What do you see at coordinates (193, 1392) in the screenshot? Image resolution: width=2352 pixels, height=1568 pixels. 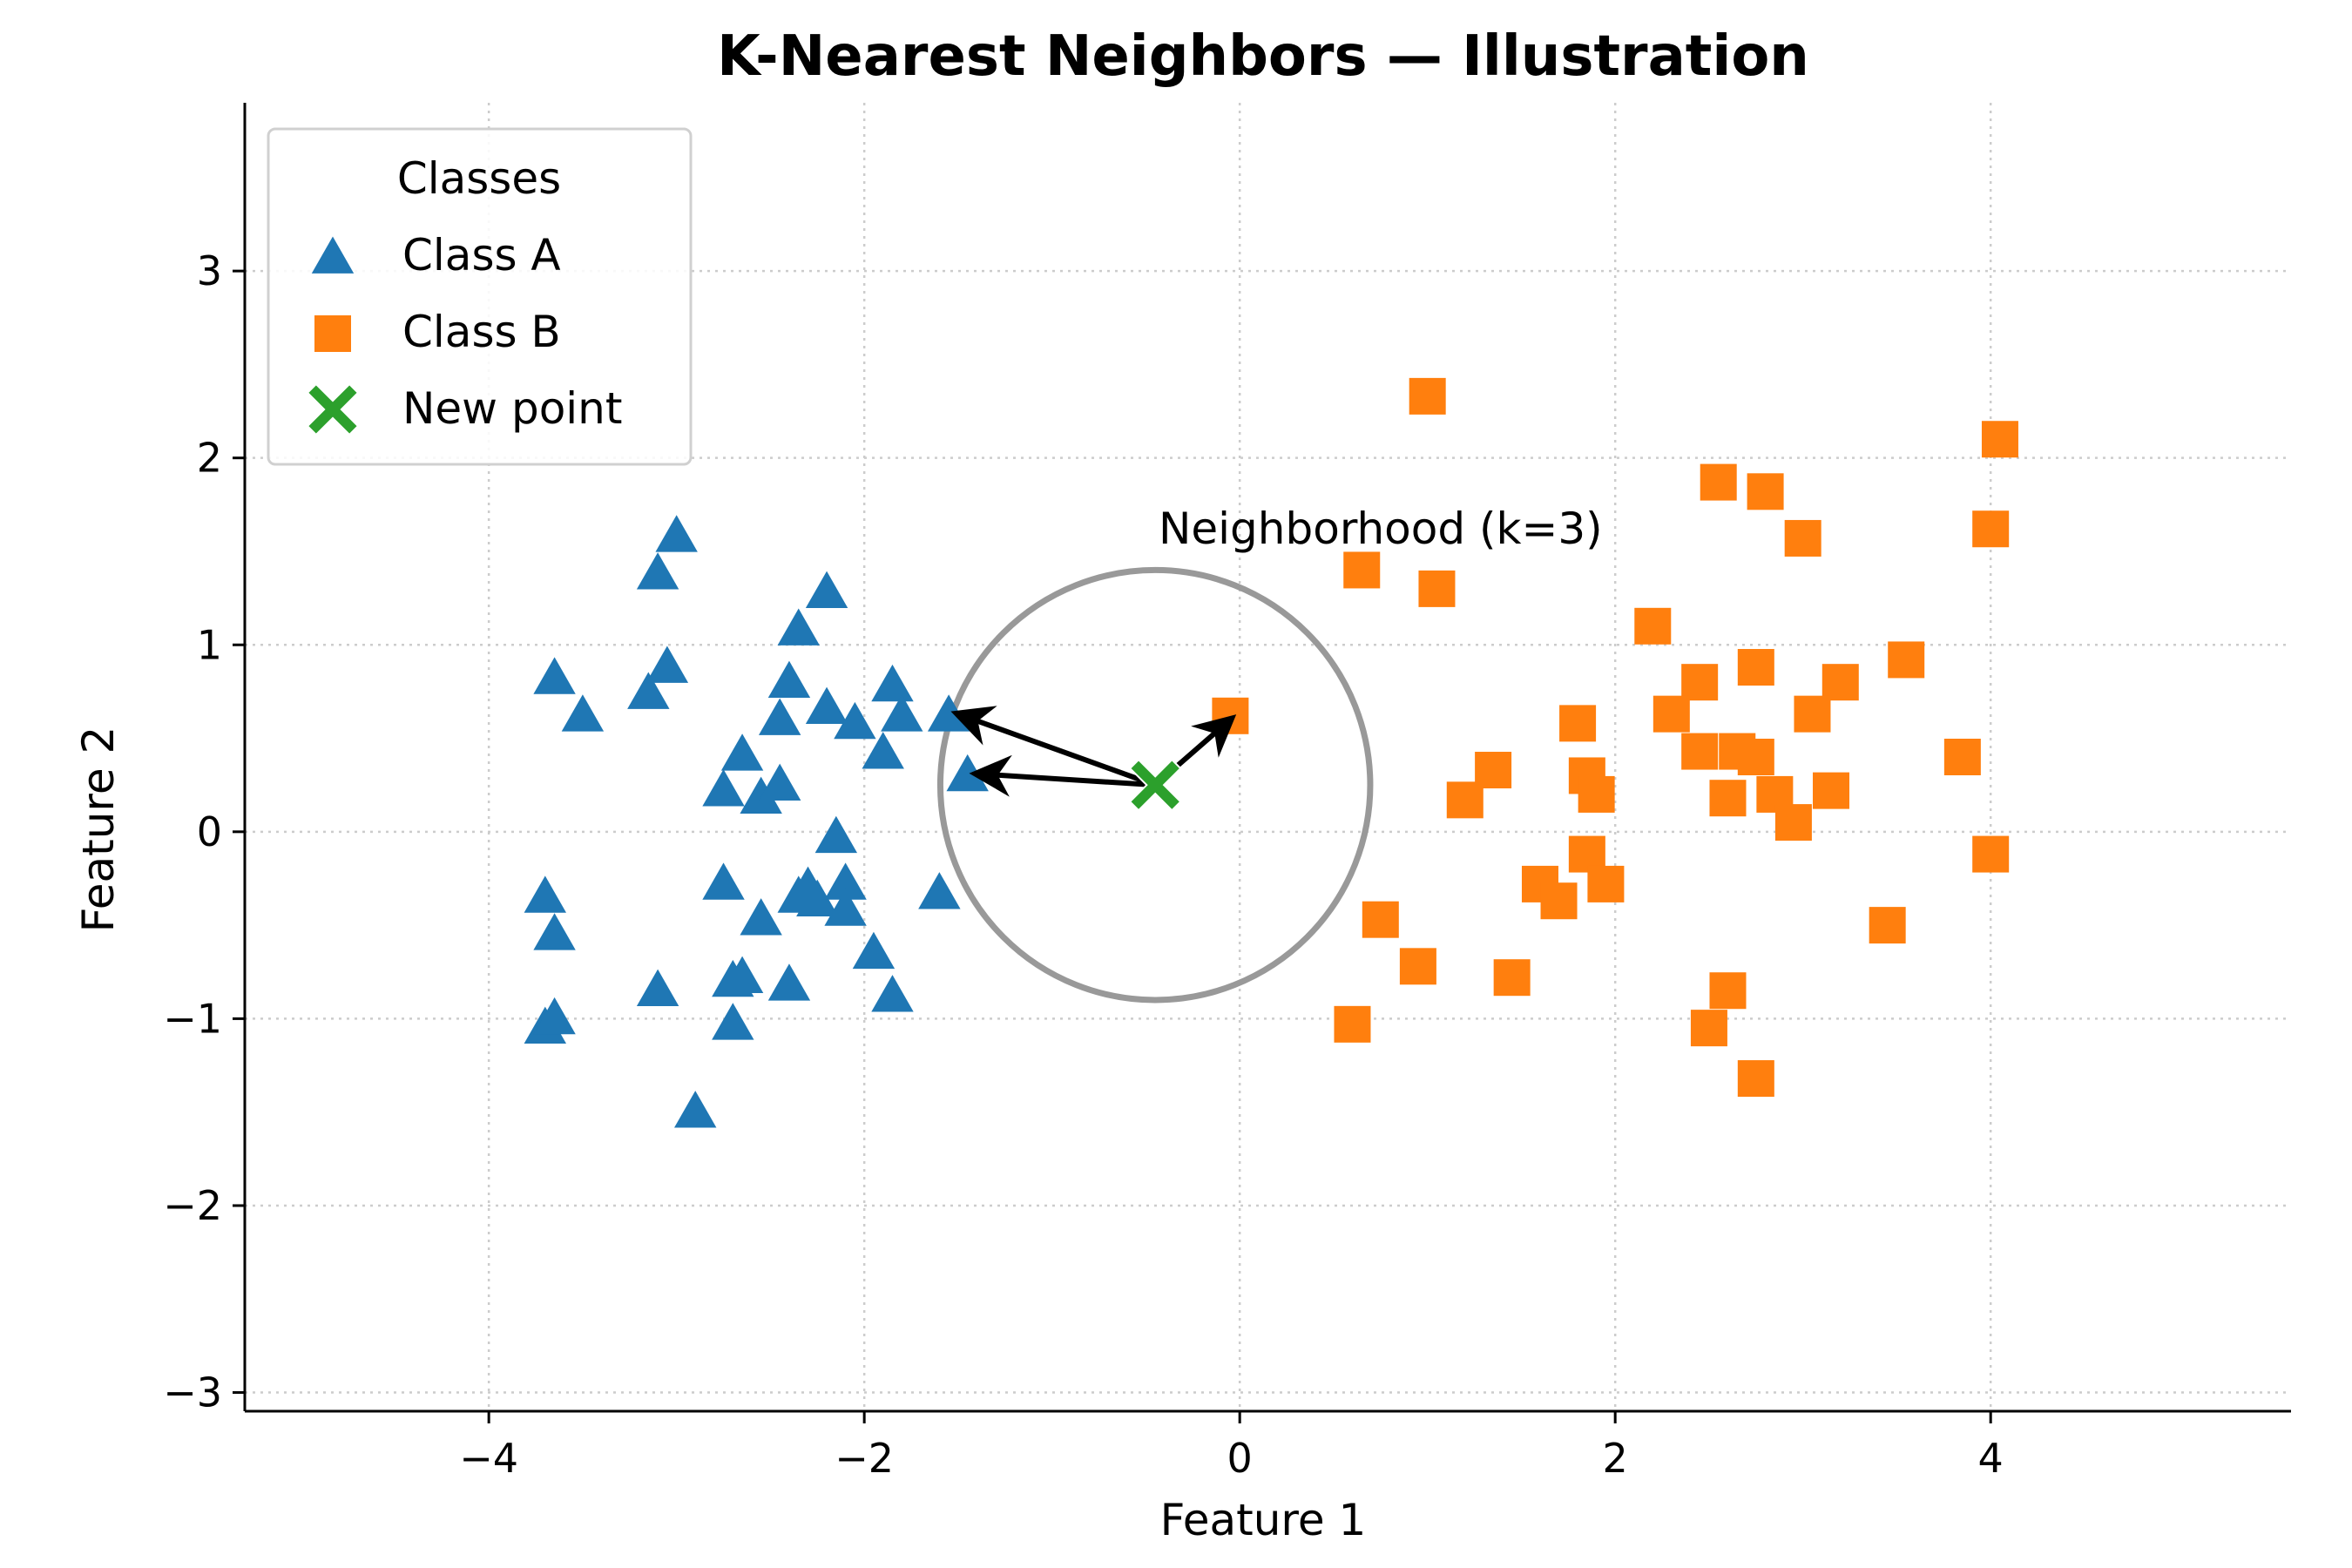 I see `y-tick-label: −3` at bounding box center [193, 1392].